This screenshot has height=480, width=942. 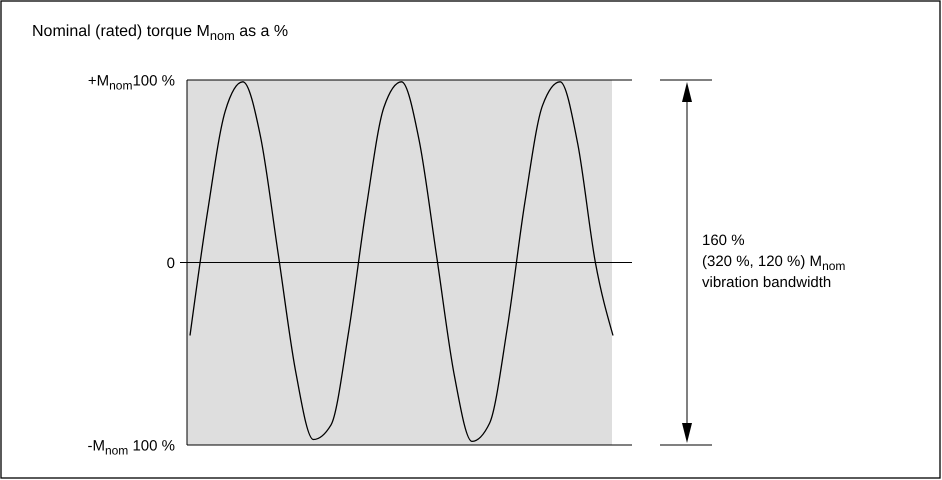 What do you see at coordinates (170, 263) in the screenshot?
I see `y-tick-label: 0` at bounding box center [170, 263].